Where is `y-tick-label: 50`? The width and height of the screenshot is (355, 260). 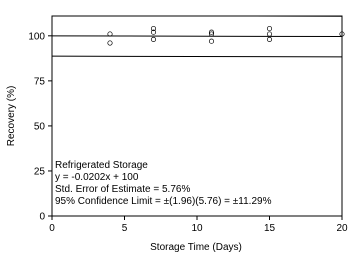
y-tick-label: 50 is located at coordinates (40, 126).